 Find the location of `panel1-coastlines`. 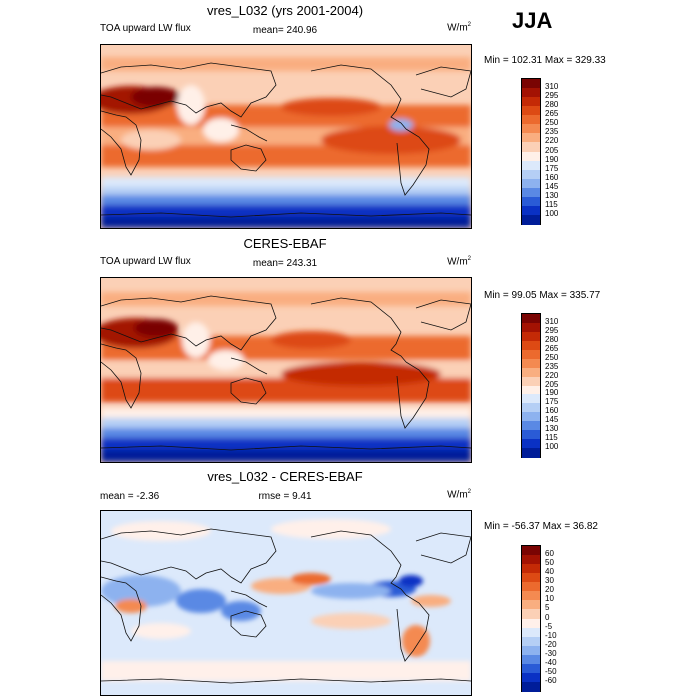

panel1-coastlines is located at coordinates (286, 140).